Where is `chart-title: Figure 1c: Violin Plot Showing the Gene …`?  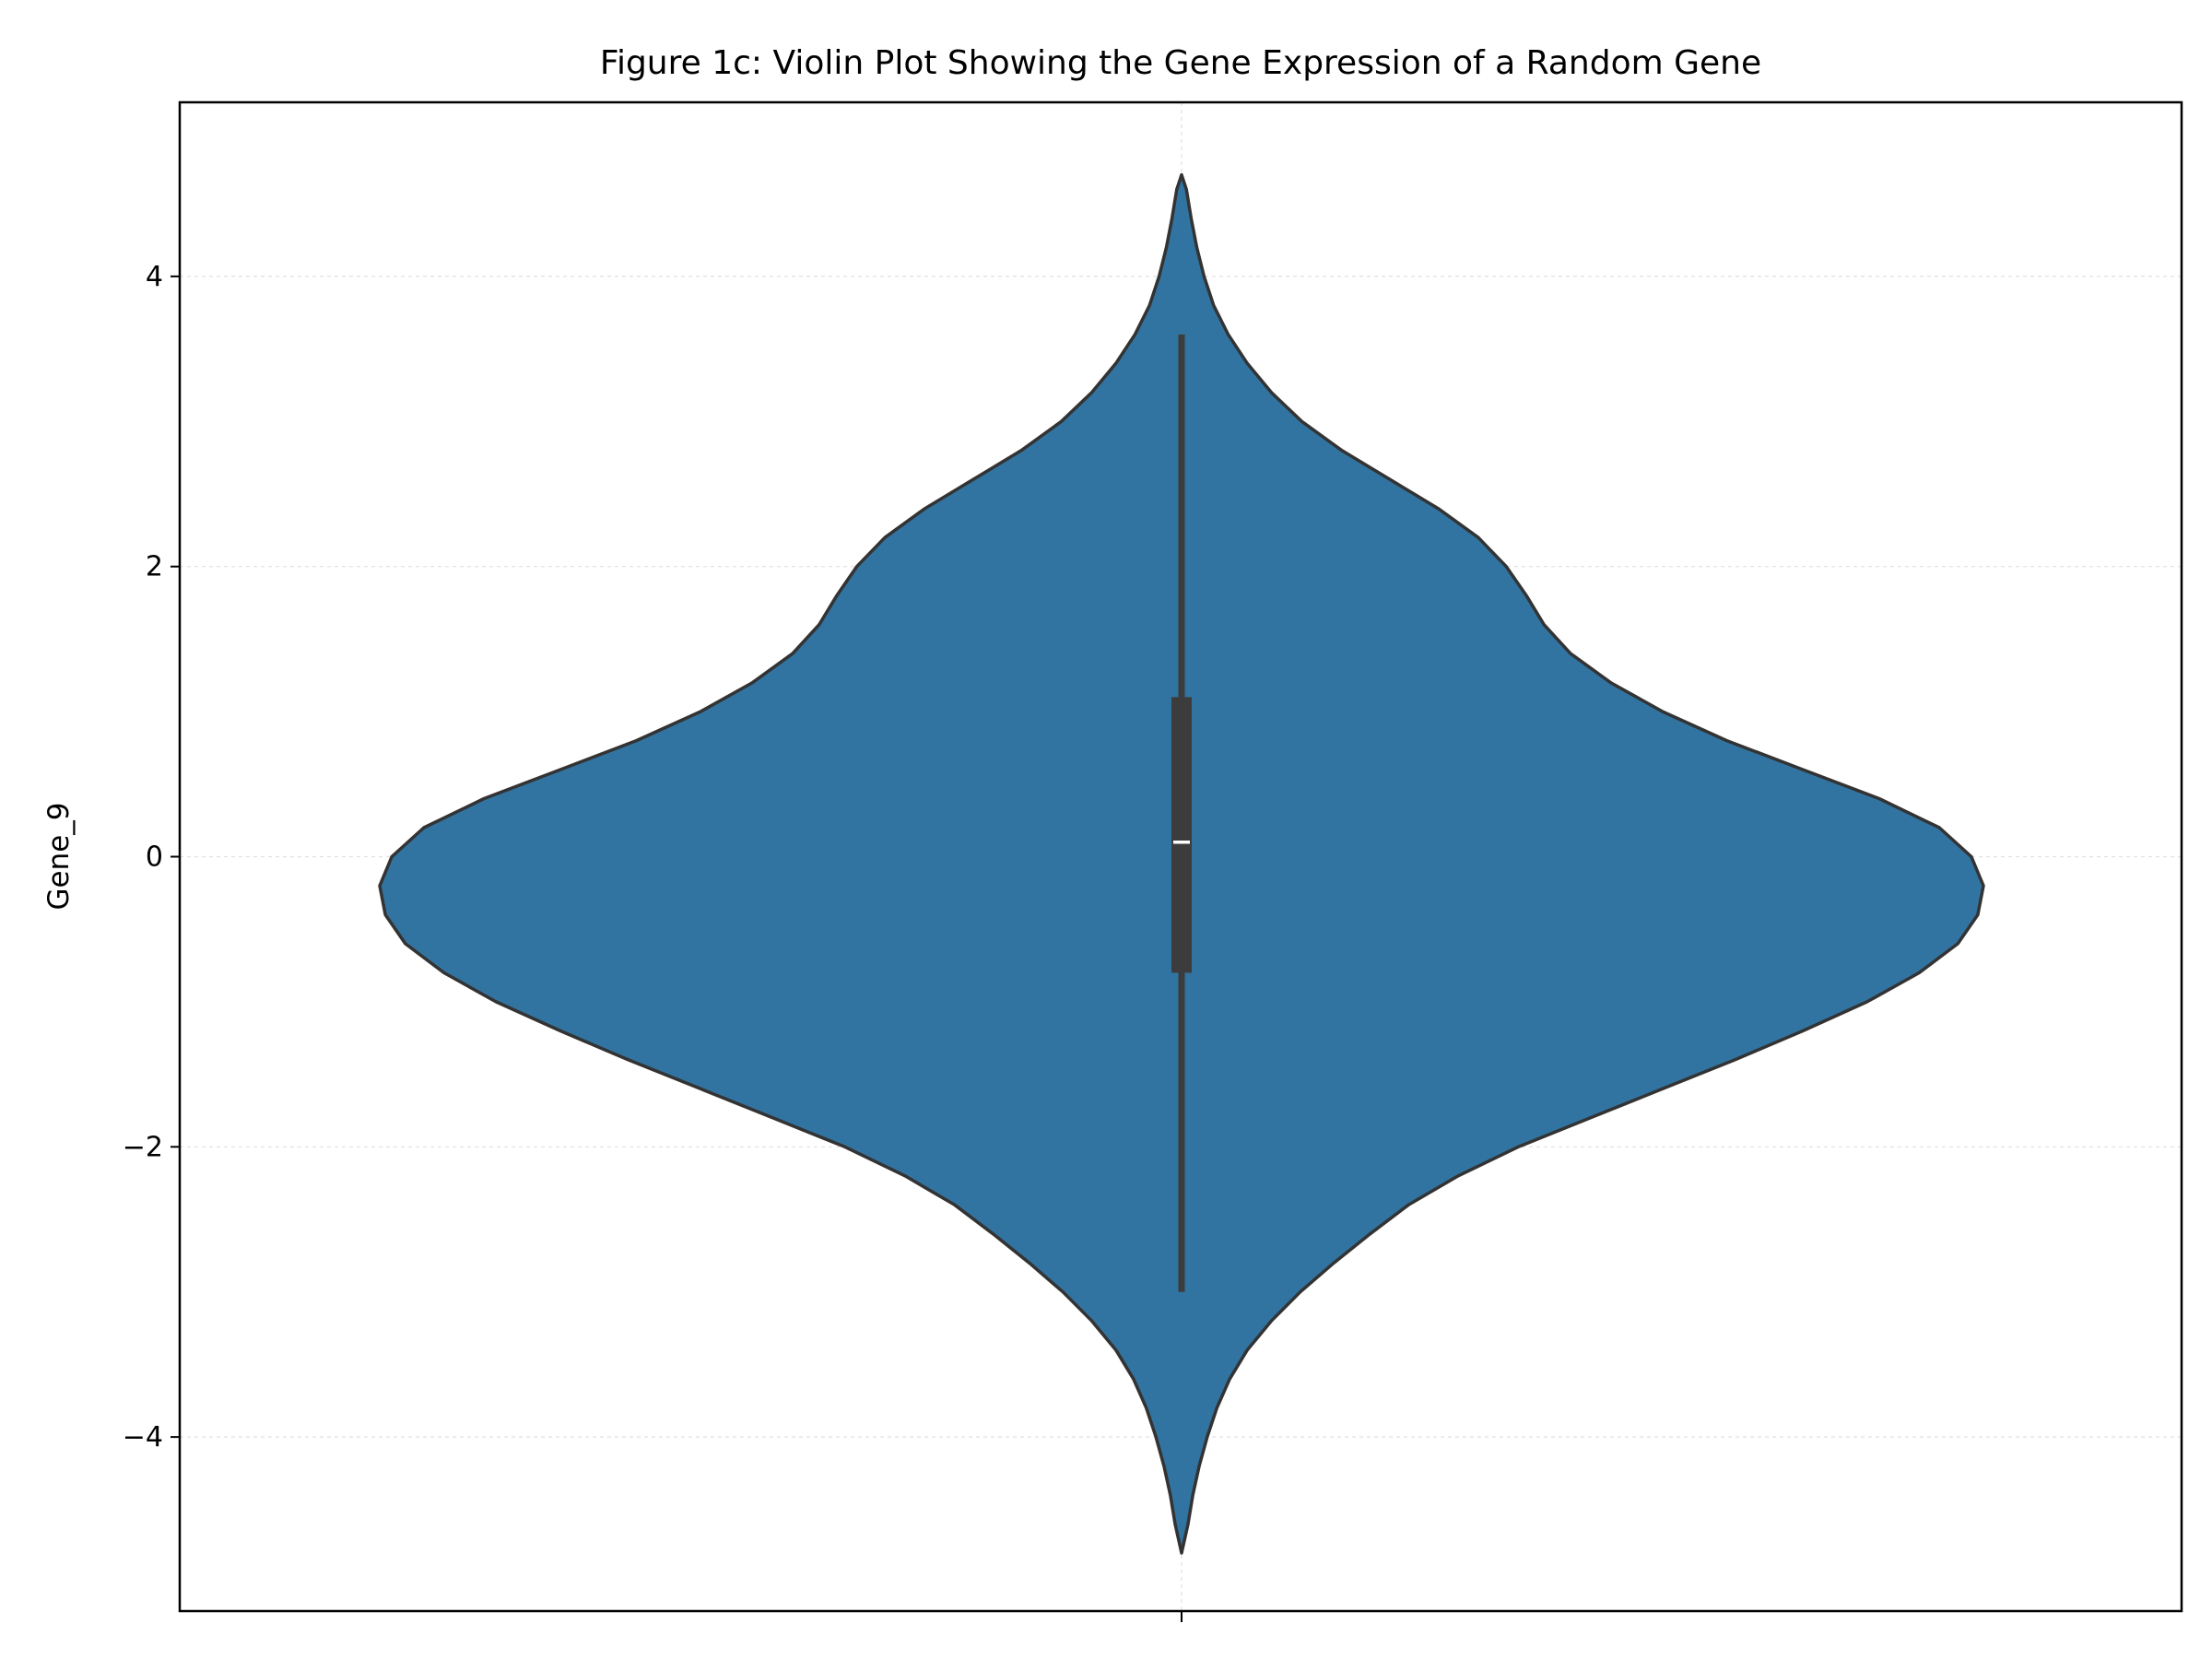
chart-title: Figure 1c: Violin Plot Showing the Gene … is located at coordinates (1180, 63).